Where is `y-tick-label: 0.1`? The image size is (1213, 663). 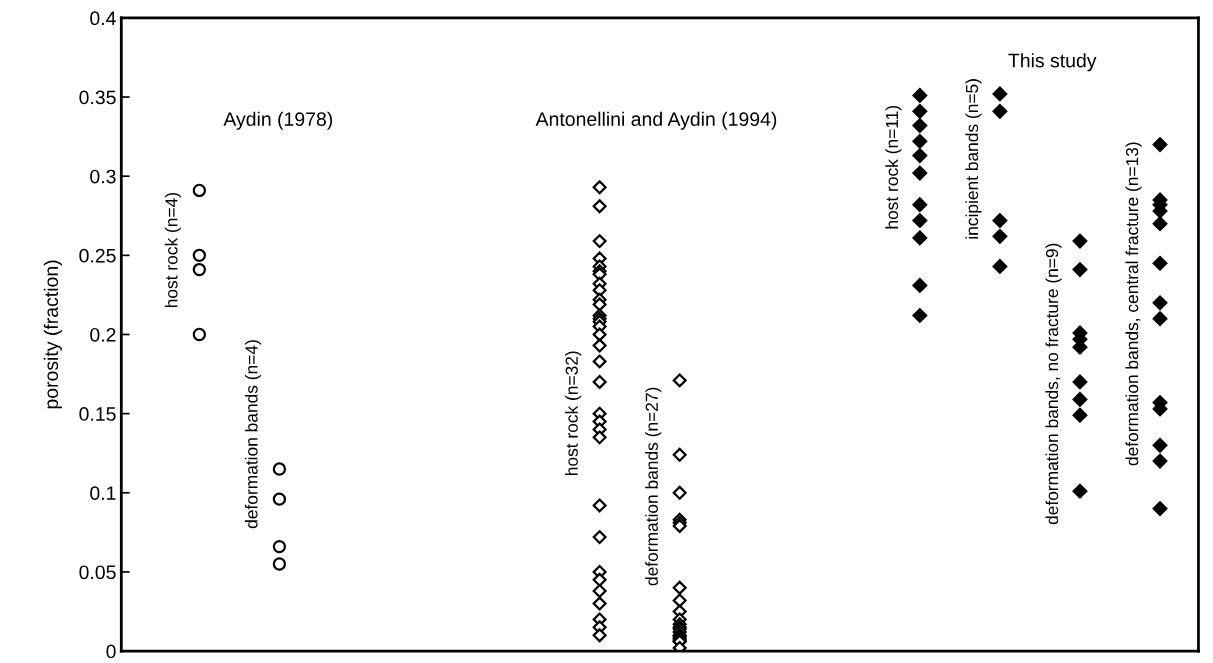
y-tick-label: 0.1 is located at coordinates (103, 493).